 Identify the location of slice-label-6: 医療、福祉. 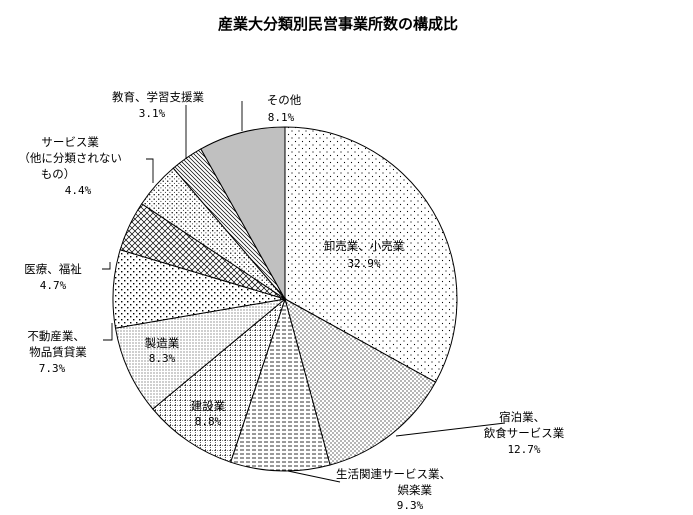
(53, 269).